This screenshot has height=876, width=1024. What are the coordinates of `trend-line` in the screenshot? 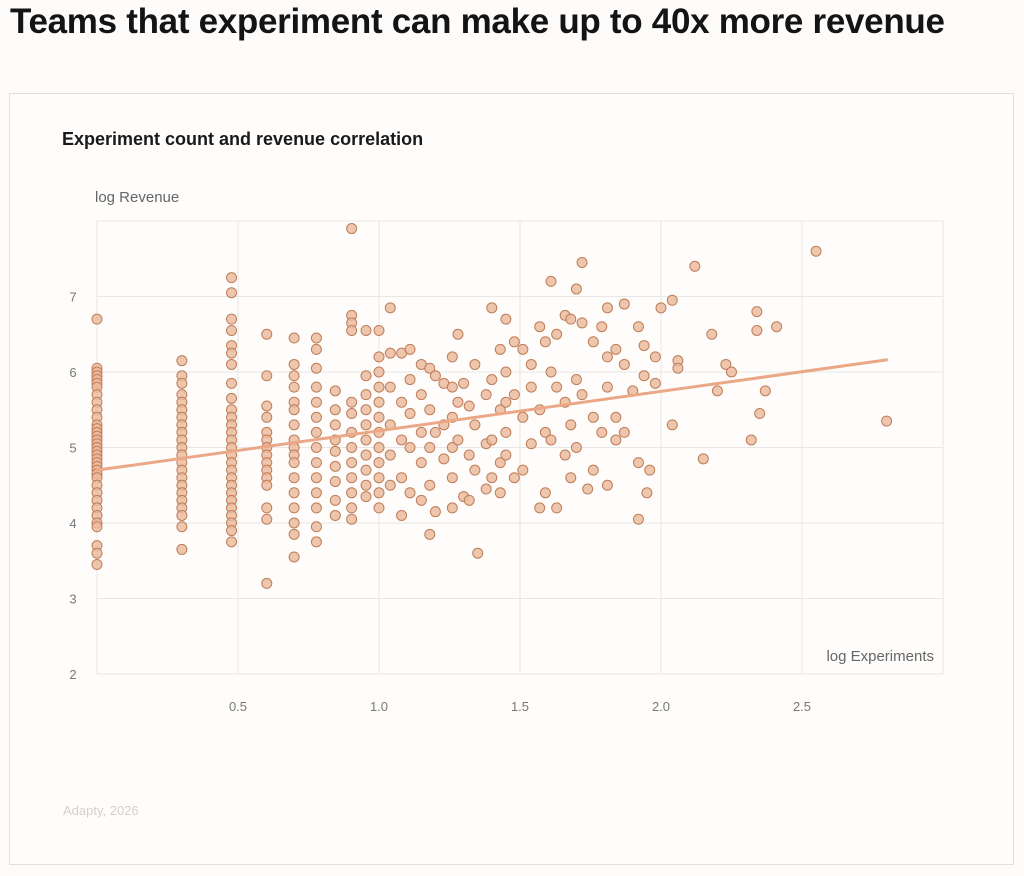 It's located at (492, 415).